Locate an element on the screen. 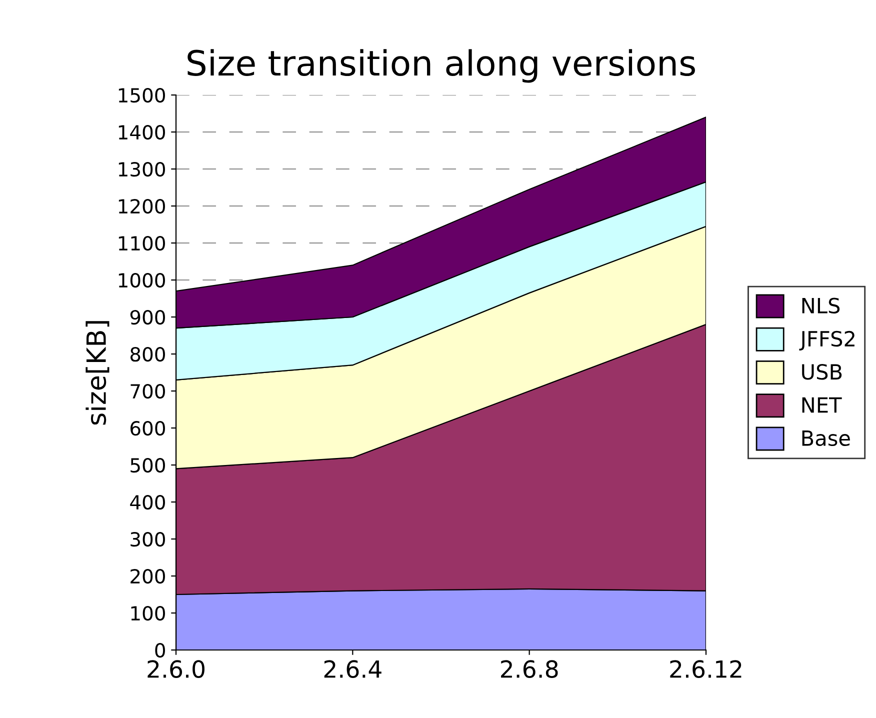  y-tick-label: 1400 is located at coordinates (141, 132).